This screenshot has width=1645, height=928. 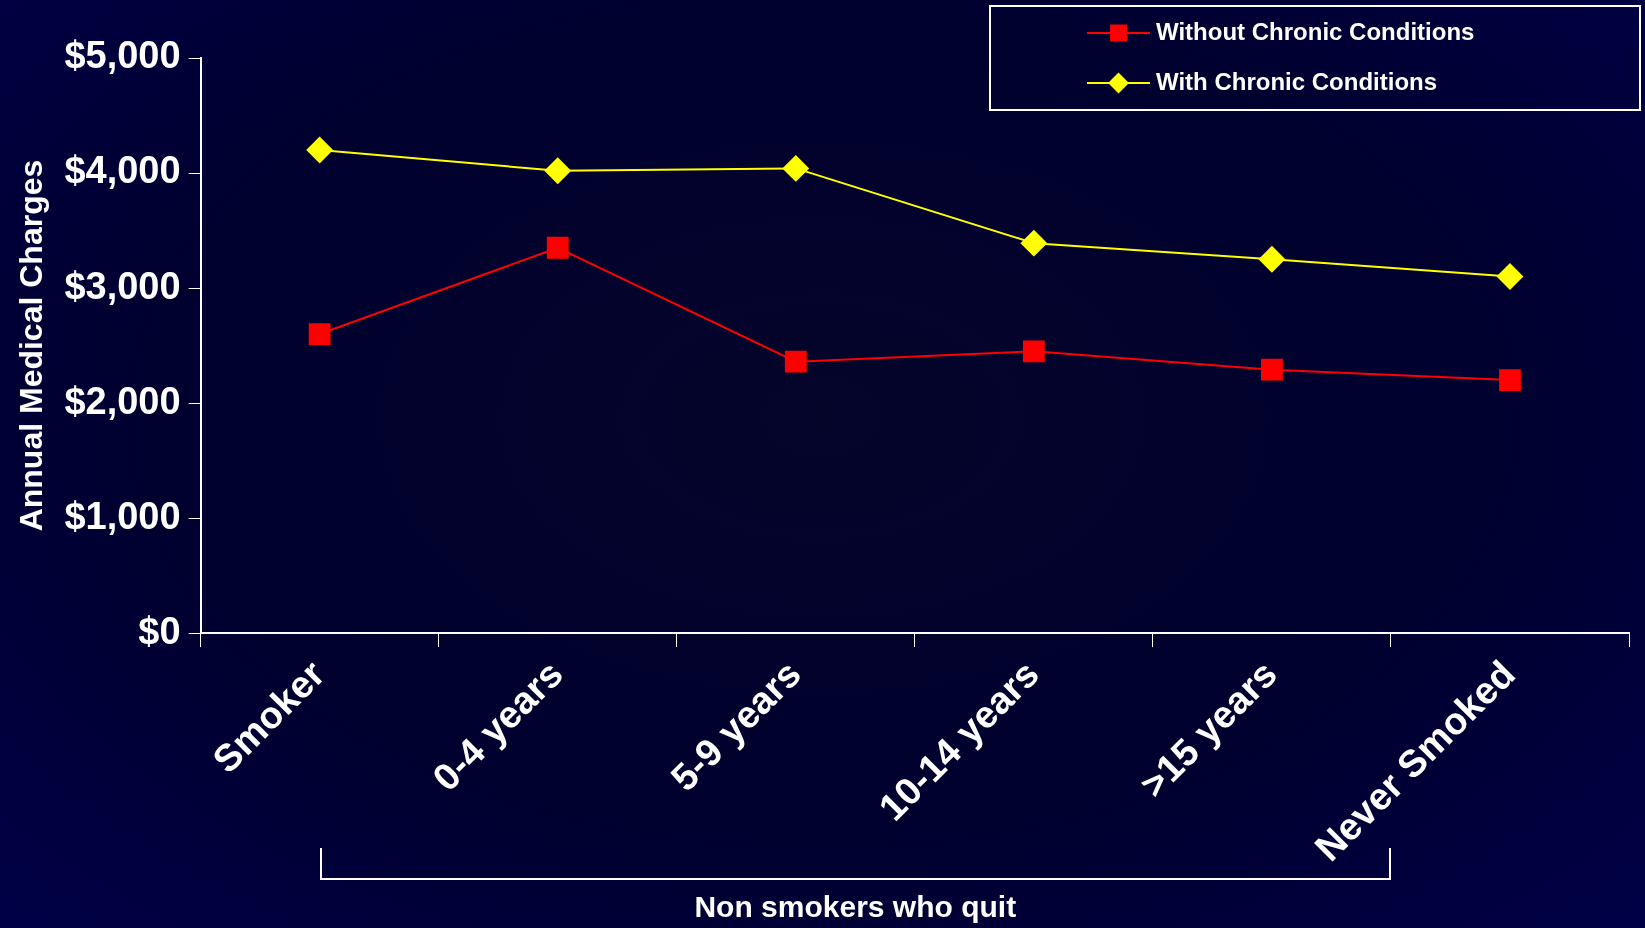 I want to click on legend-label: With Chronic Conditions, so click(x=1297, y=81).